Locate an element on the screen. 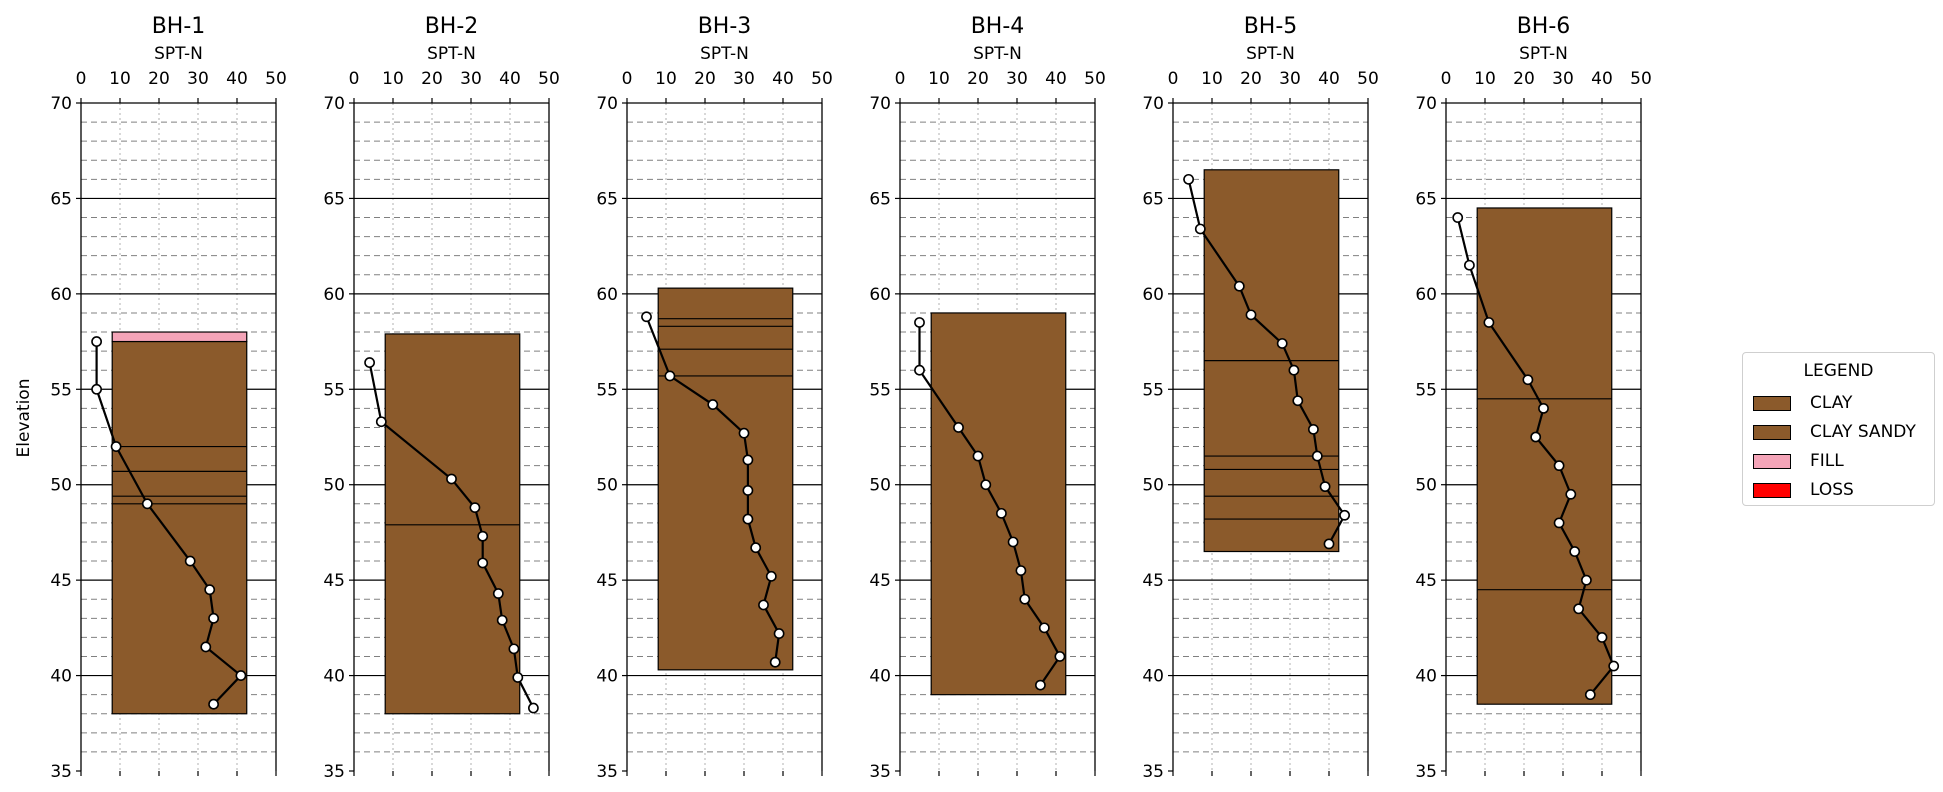 Image resolution: width=1943 pixels, height=792 pixels. legend-label-clay-sandy: CLAY SANDY is located at coordinates (1863, 432).